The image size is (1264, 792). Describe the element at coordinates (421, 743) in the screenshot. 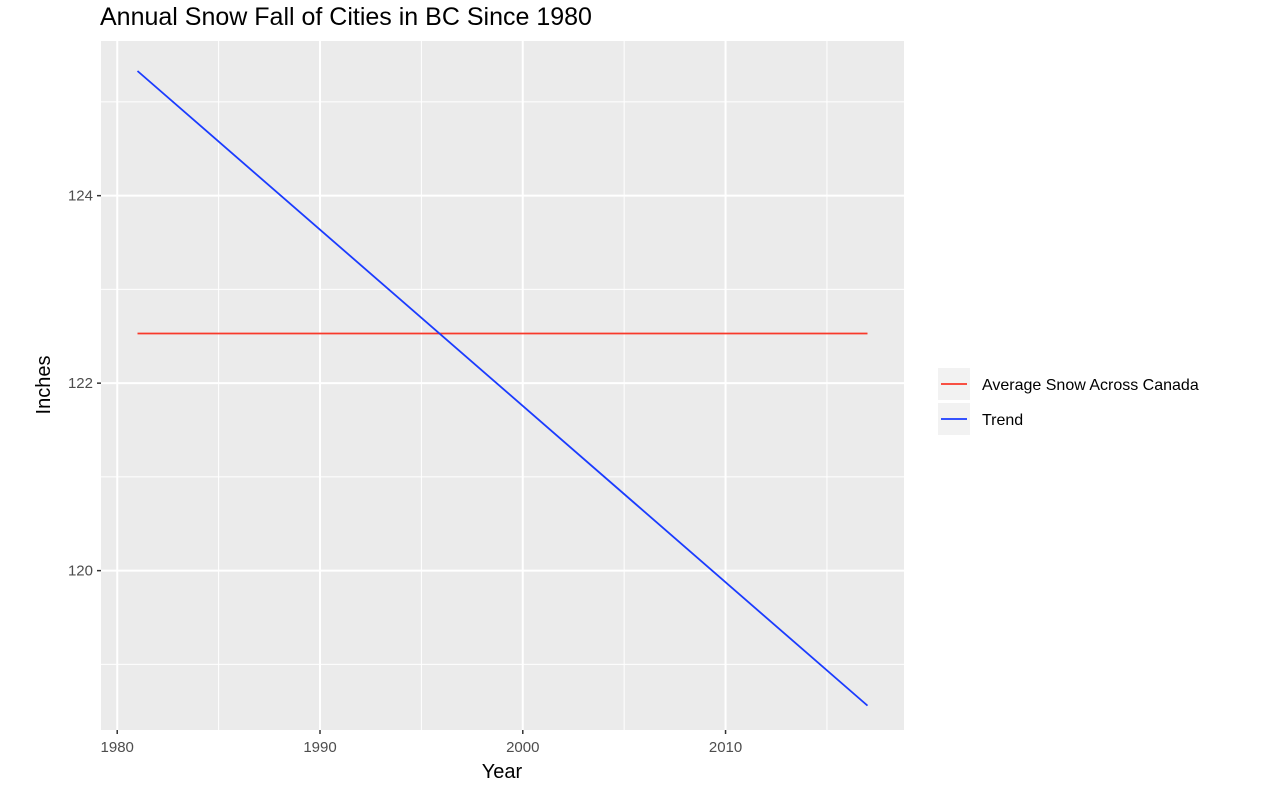

I see `x-axis: 1980 1990 2000 2010` at that location.